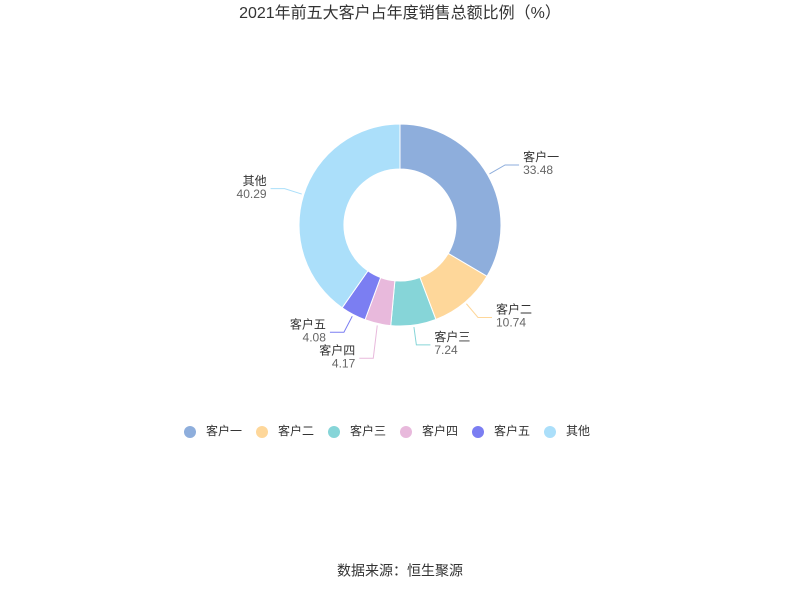 The image size is (800, 605). What do you see at coordinates (440, 430) in the screenshot?
I see `legend-label: 客户四` at bounding box center [440, 430].